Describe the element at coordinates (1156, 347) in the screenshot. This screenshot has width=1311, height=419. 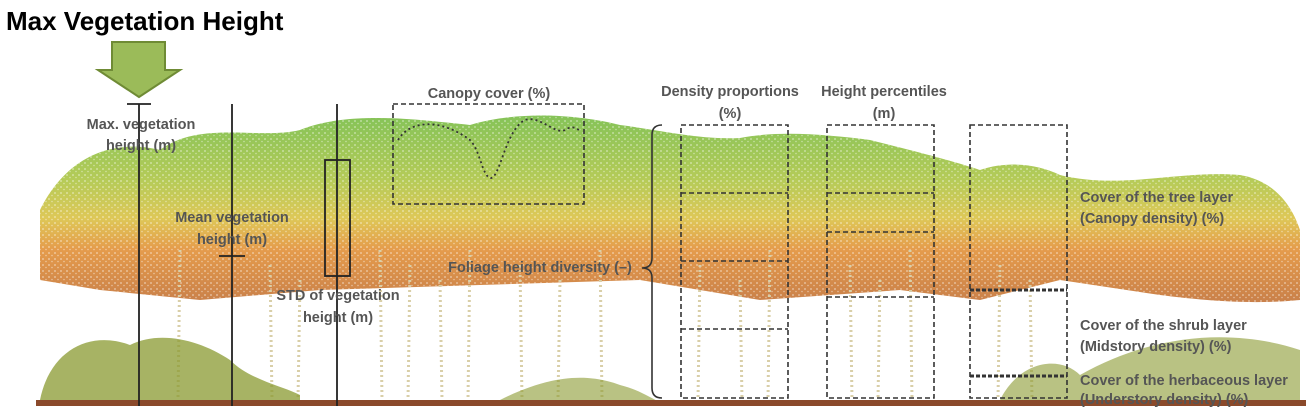
I see `shrub-layer-label-2: (Midstory density) (%)` at that location.